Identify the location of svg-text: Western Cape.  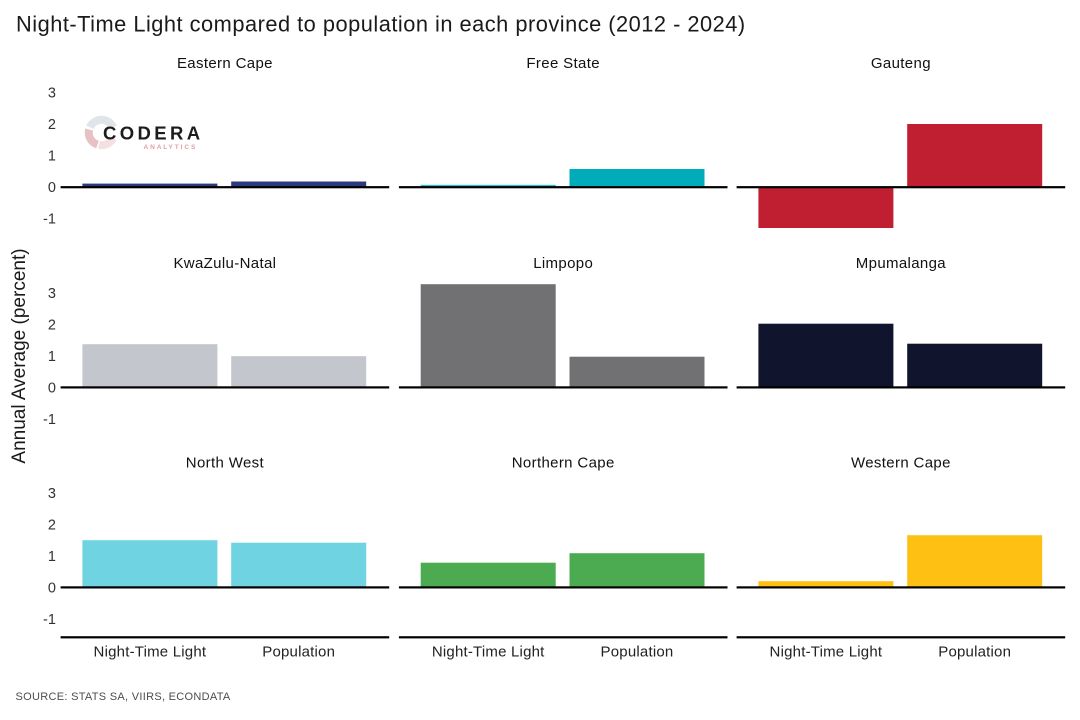
(901, 463).